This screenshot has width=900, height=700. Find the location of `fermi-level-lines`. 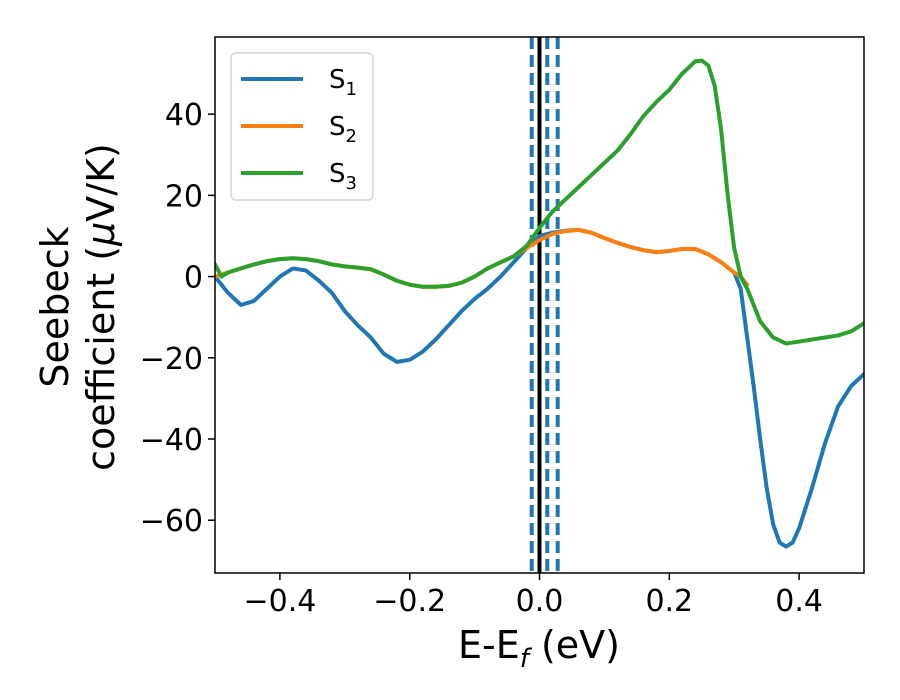

fermi-level-lines is located at coordinates (544, 305).